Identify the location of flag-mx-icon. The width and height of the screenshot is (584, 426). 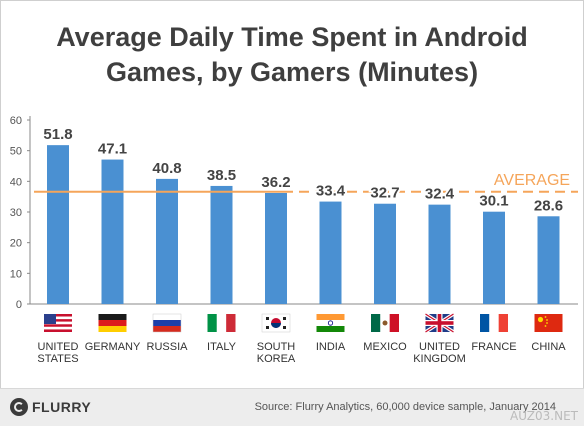
(385, 323).